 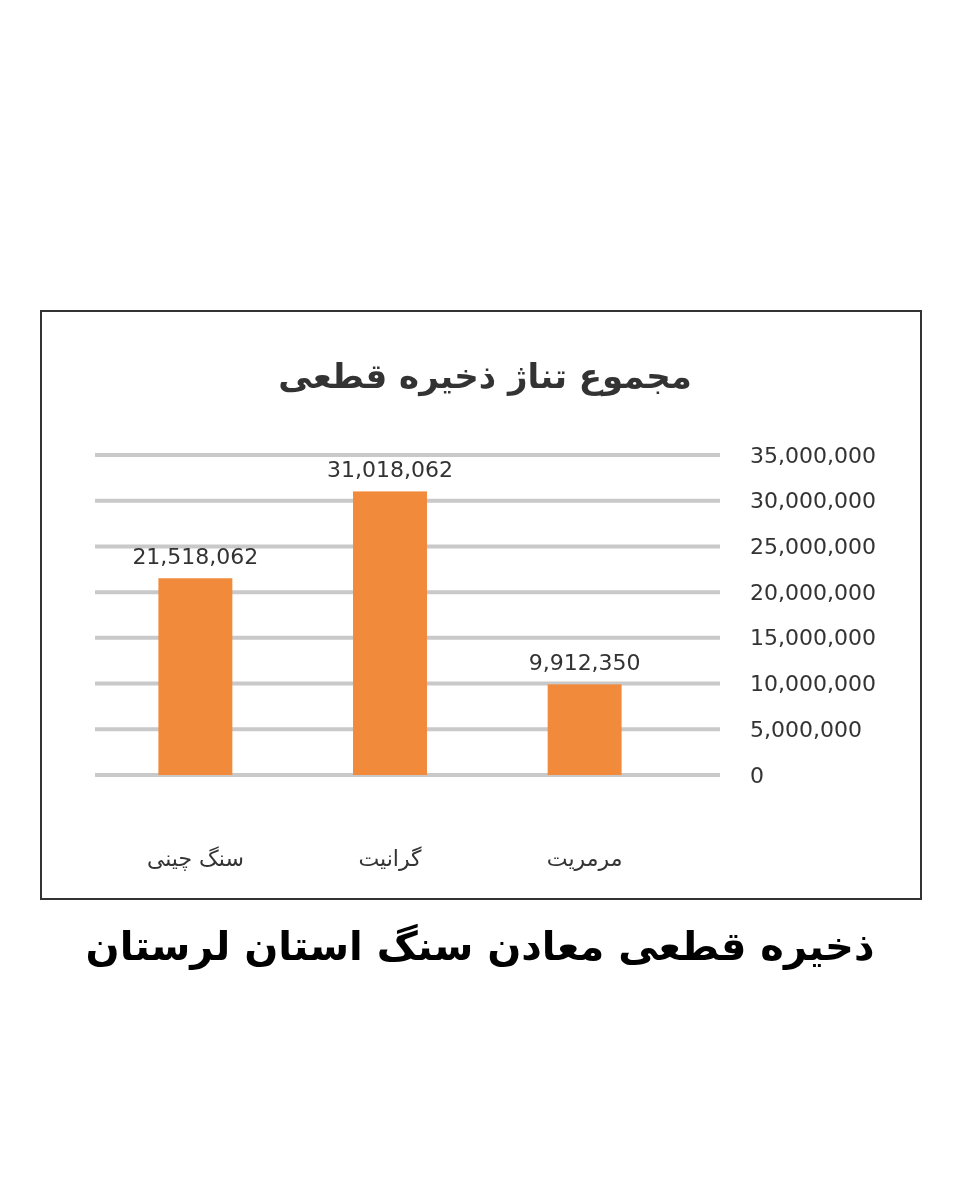 I want to click on y-tick-label: 15,000,000, so click(x=813, y=638).